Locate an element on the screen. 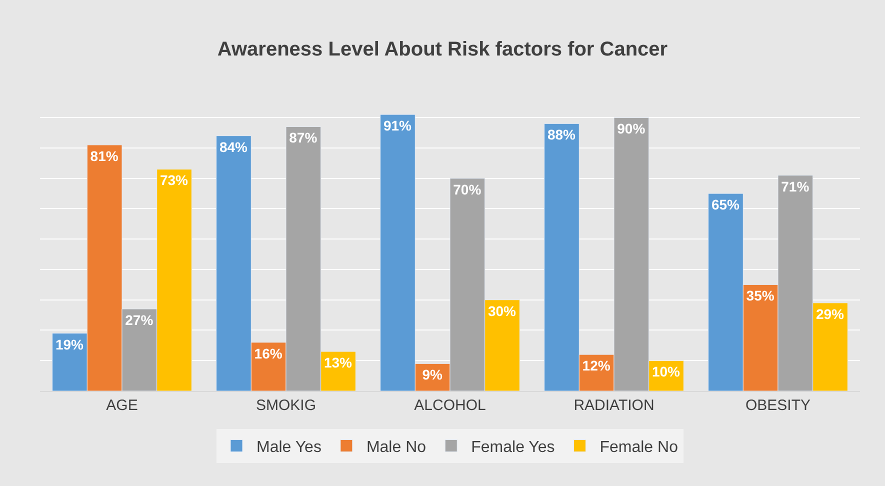 This screenshot has width=885, height=486. data-label: 12% is located at coordinates (596, 366).